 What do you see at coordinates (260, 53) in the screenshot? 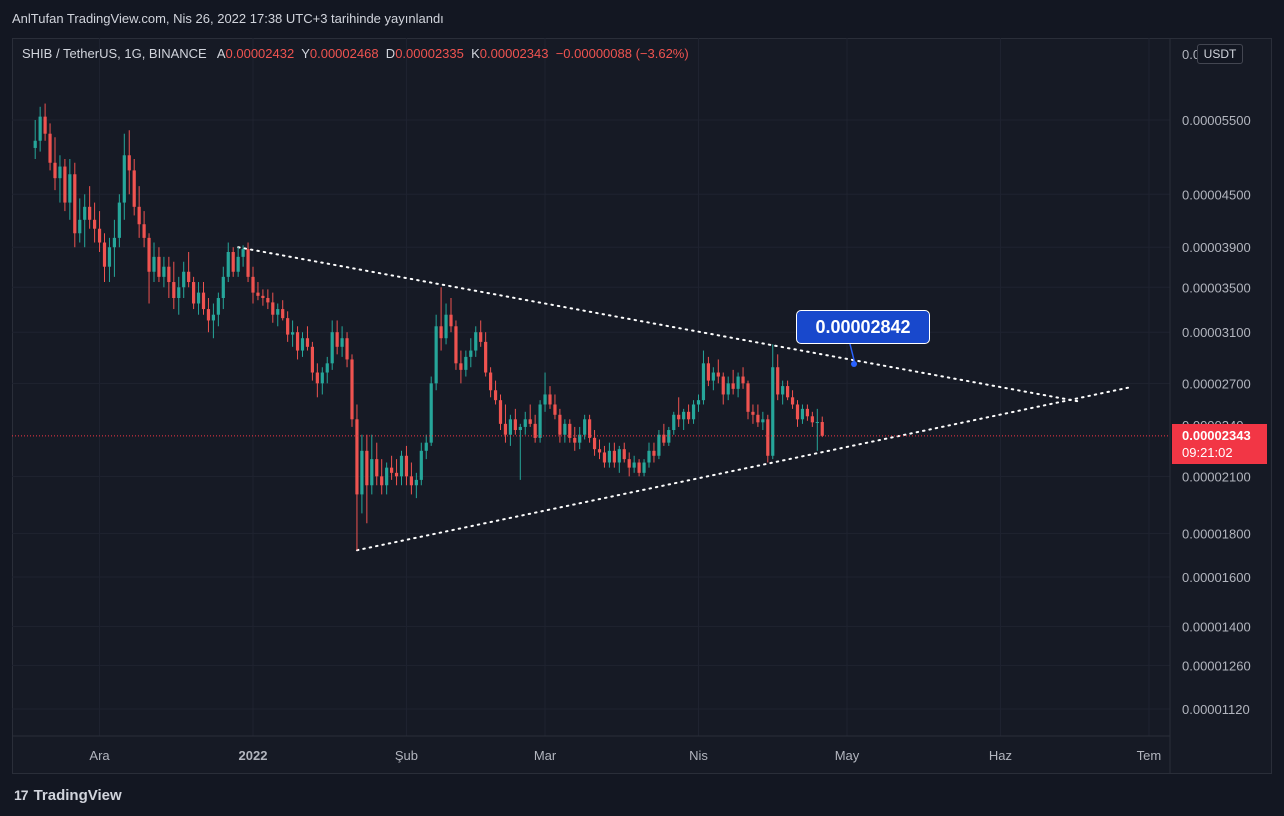
I see `open-value: 0.00002432` at bounding box center [260, 53].